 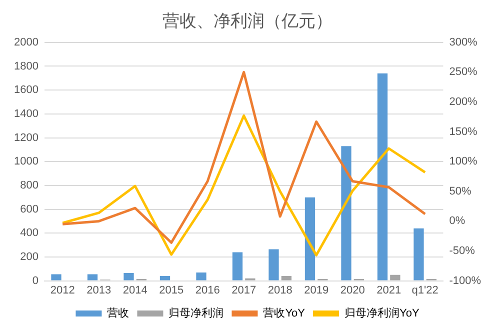 What do you see at coordinates (29, 256) in the screenshot?
I see `y-tick-label: 200` at bounding box center [29, 256].